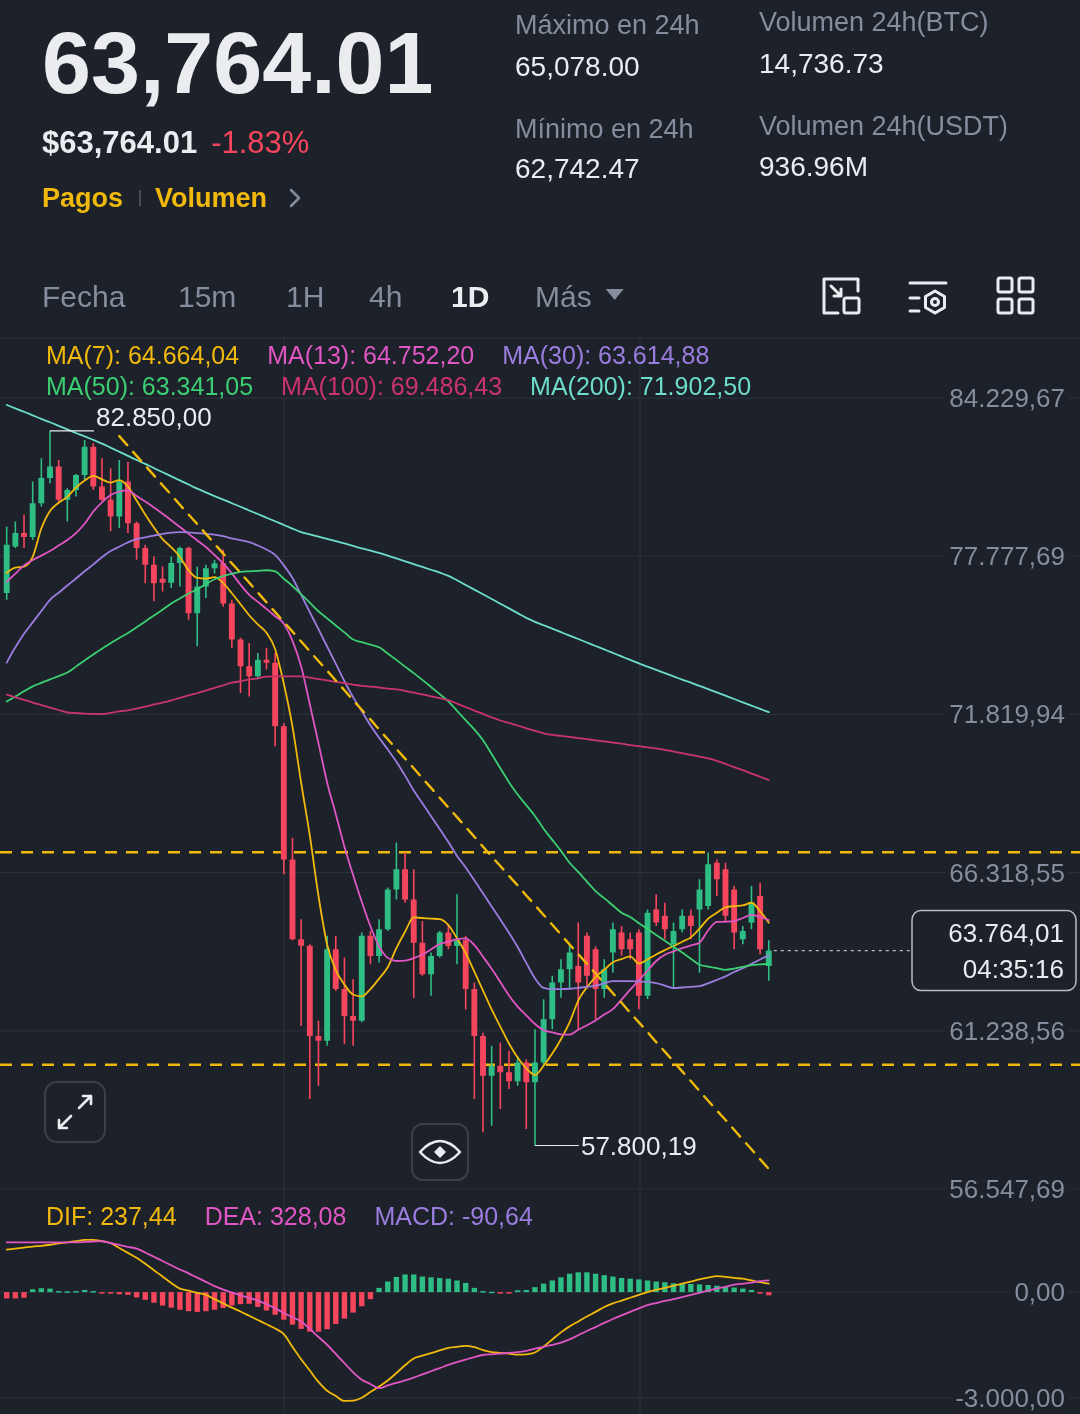 This screenshot has width=1080, height=1414. What do you see at coordinates (813, 166) in the screenshot?
I see `text: 936.96M` at bounding box center [813, 166].